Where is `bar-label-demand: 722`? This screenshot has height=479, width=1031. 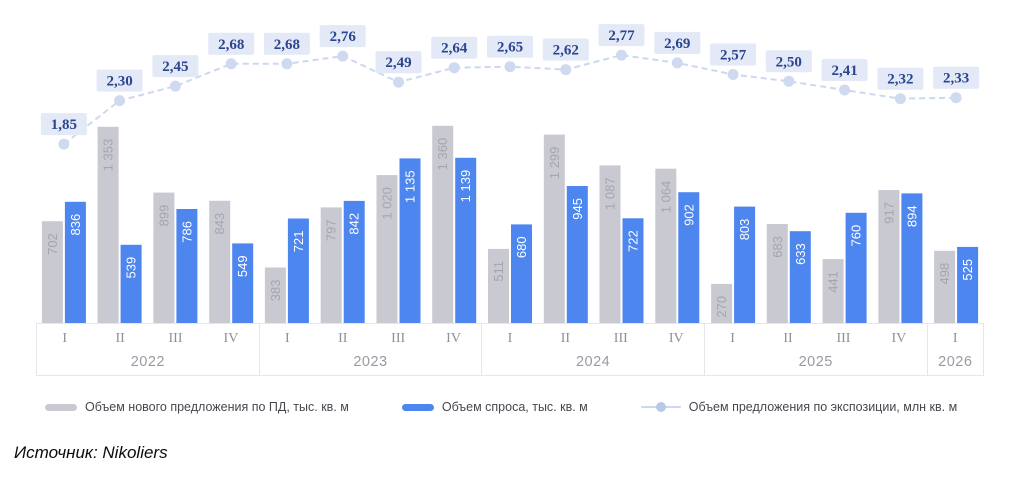 bar-label-demand: 722 is located at coordinates (633, 241).